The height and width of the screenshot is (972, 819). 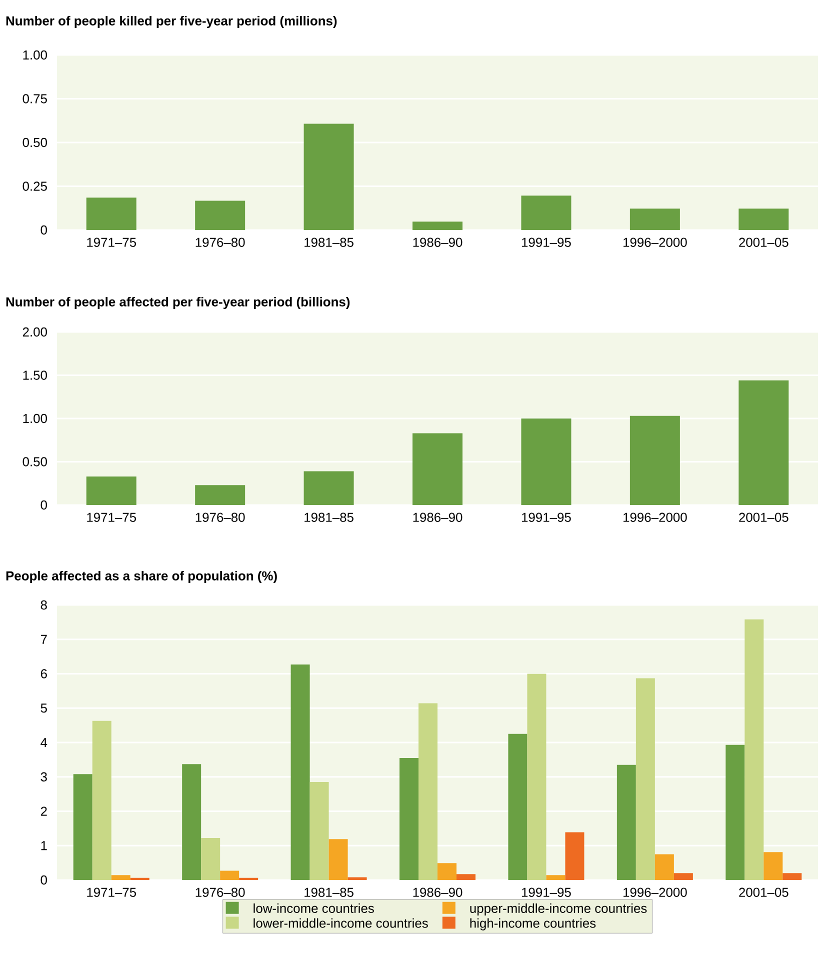 What do you see at coordinates (558, 909) in the screenshot?
I see `legend-label: upper-middle-income countries` at bounding box center [558, 909].